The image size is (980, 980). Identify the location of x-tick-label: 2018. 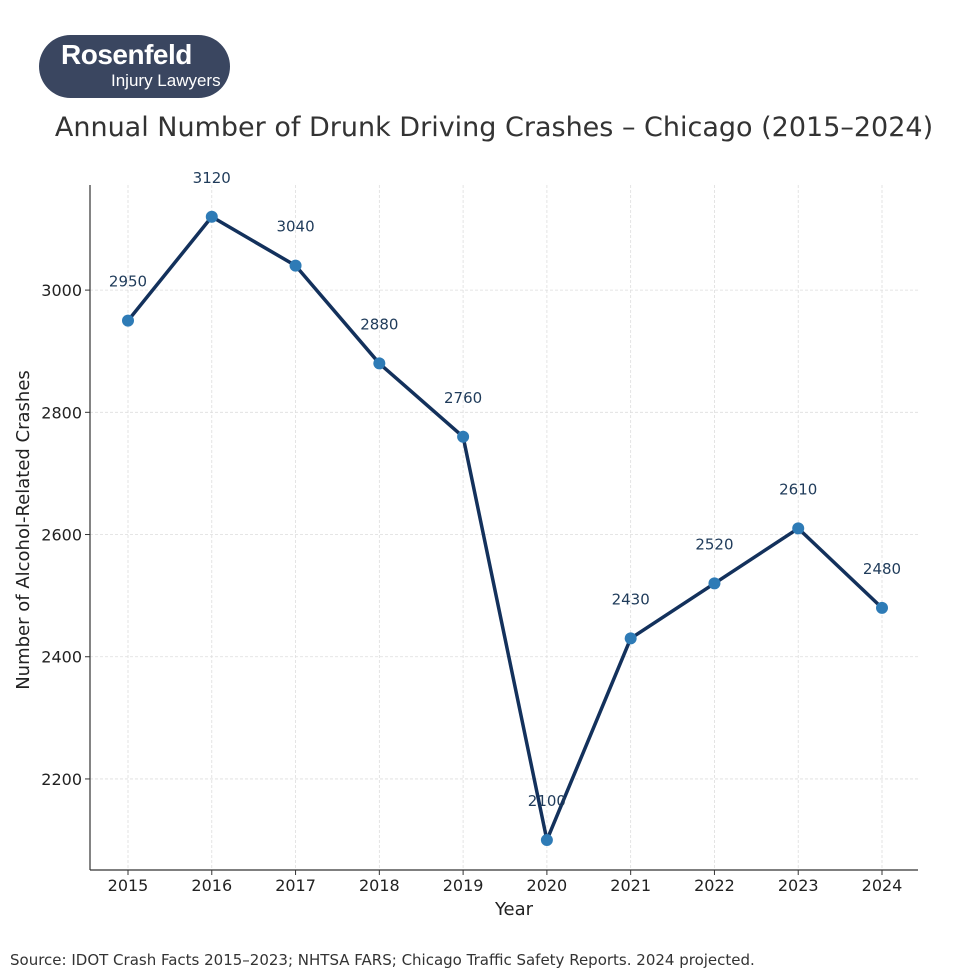
(379, 885).